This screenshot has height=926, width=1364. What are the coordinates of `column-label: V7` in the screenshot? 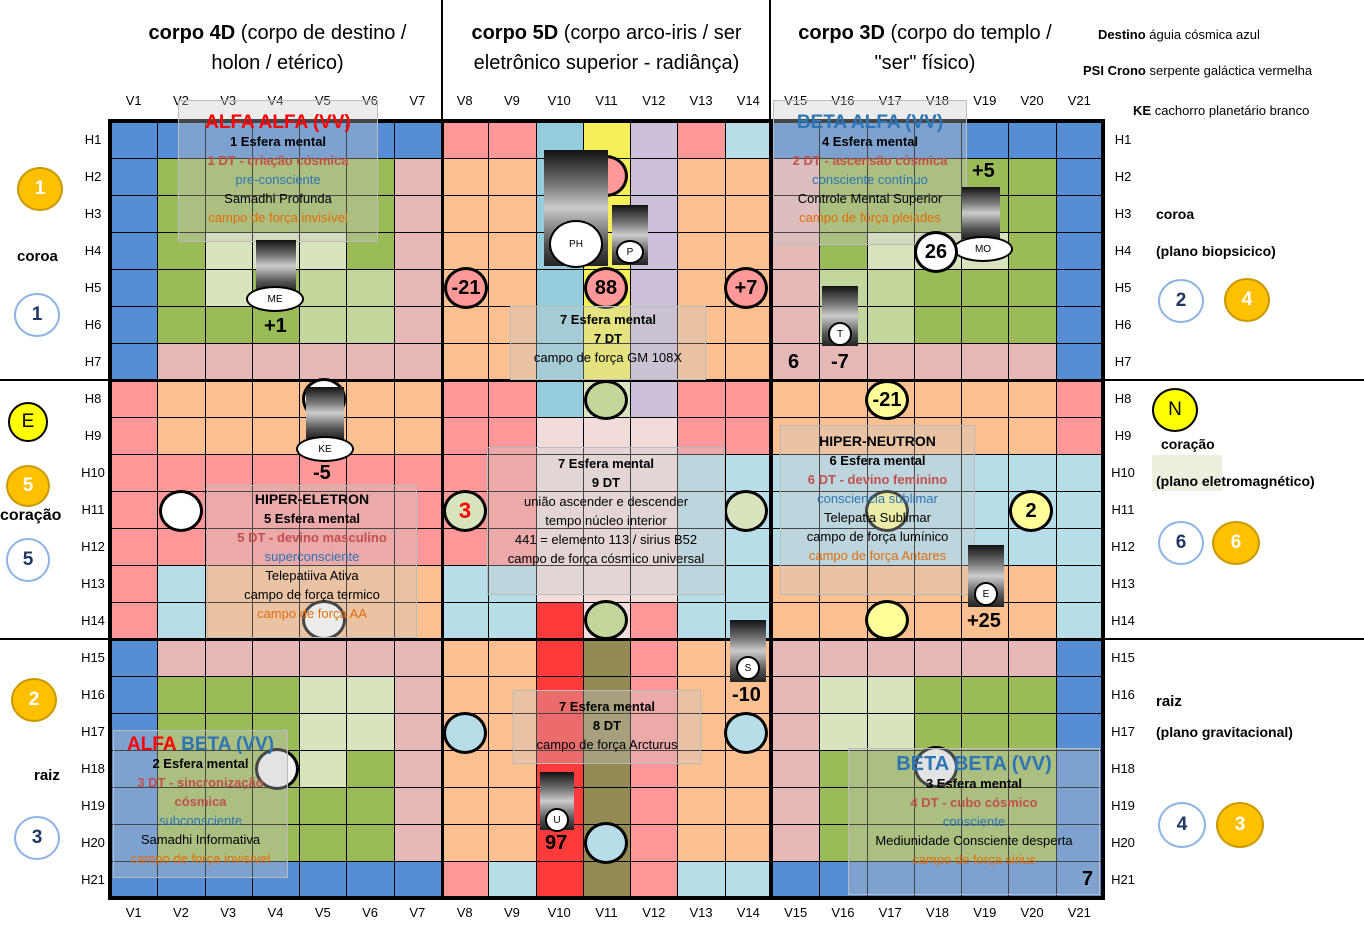 It's located at (417, 100).